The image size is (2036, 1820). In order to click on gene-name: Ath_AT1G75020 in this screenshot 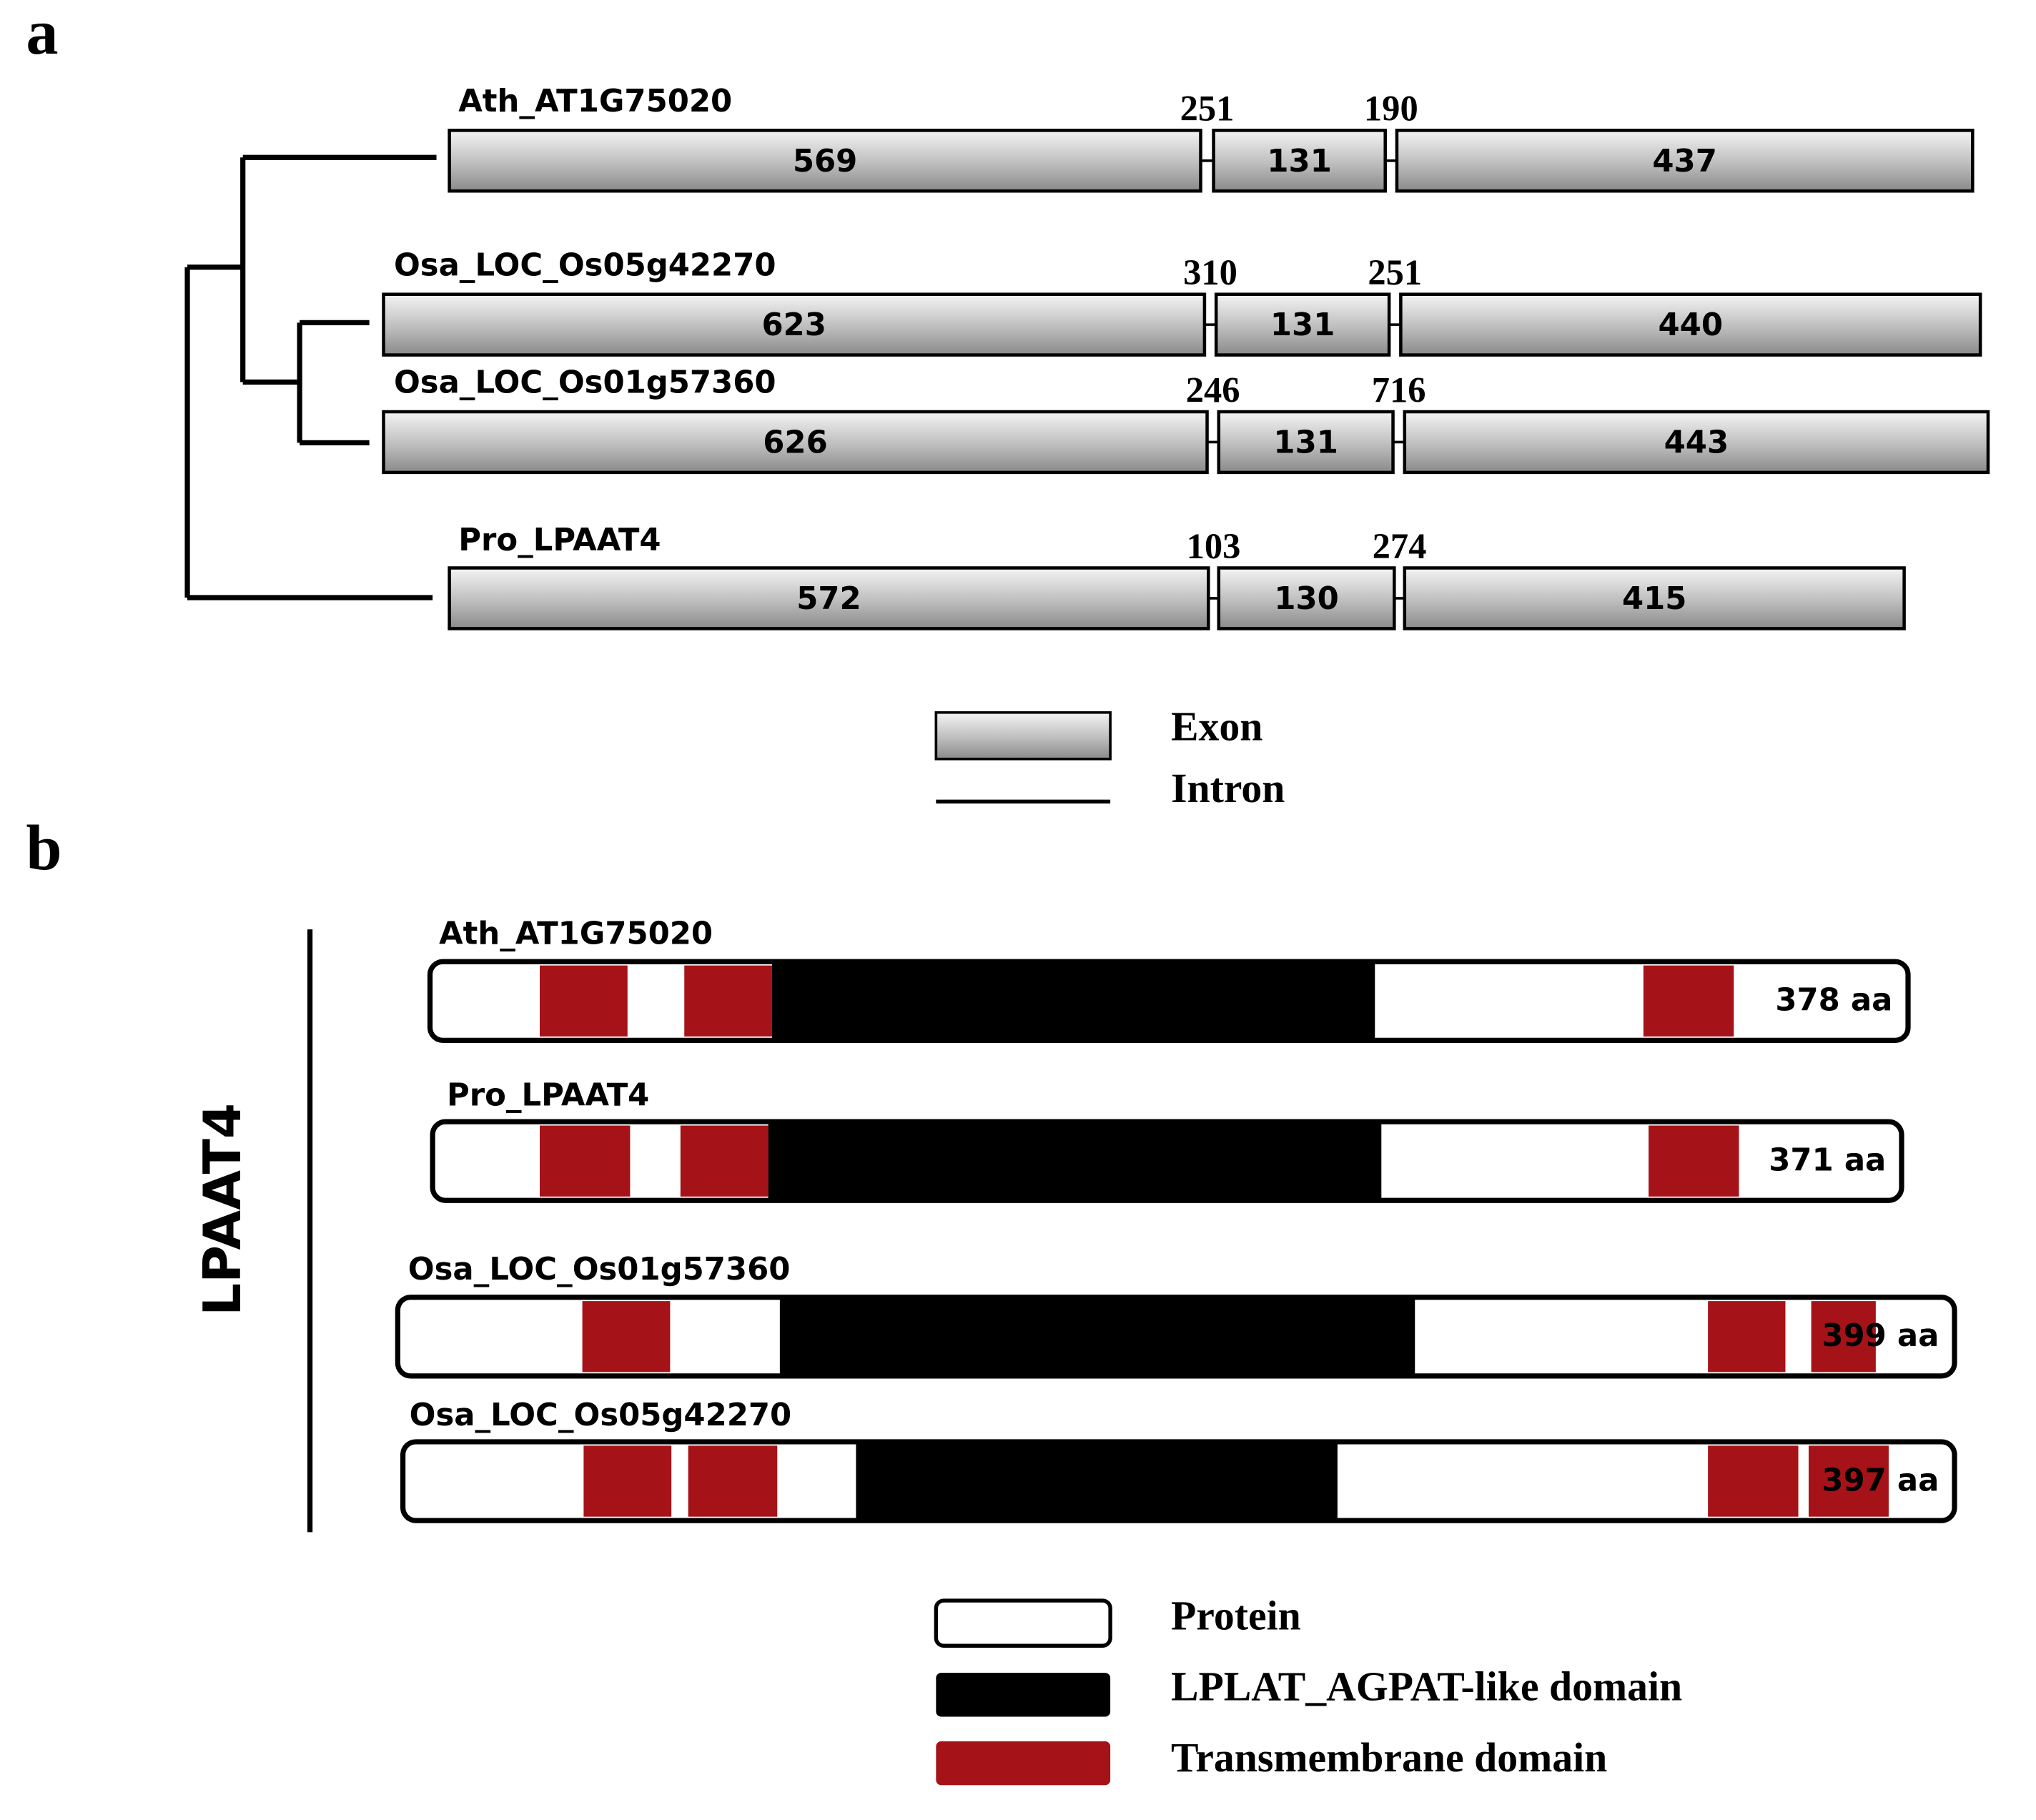, I will do `click(595, 101)`.